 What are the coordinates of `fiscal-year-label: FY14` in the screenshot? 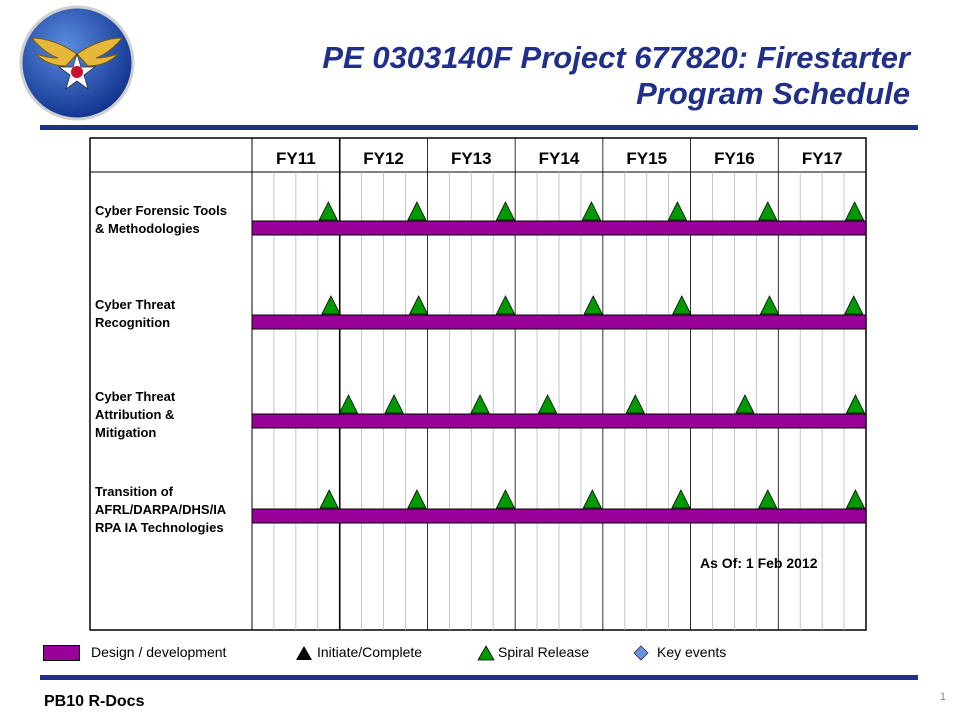 It's located at (559, 158).